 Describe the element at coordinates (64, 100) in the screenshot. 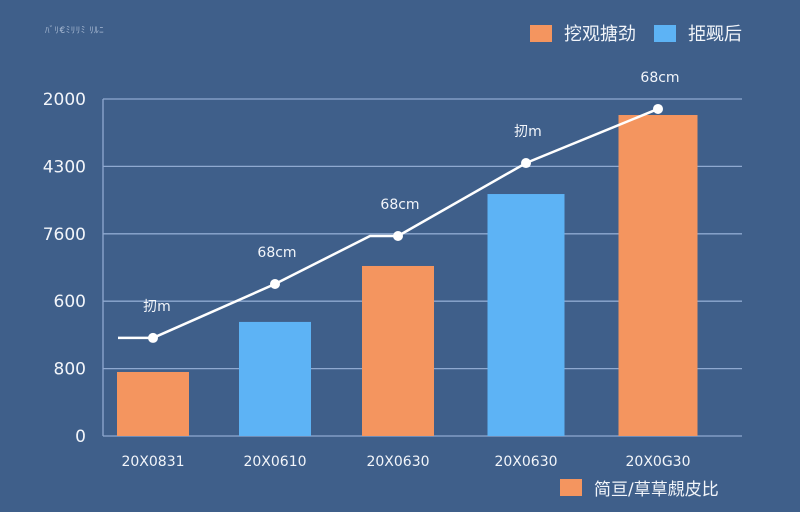

I see `y-tick-label: 2000` at that location.